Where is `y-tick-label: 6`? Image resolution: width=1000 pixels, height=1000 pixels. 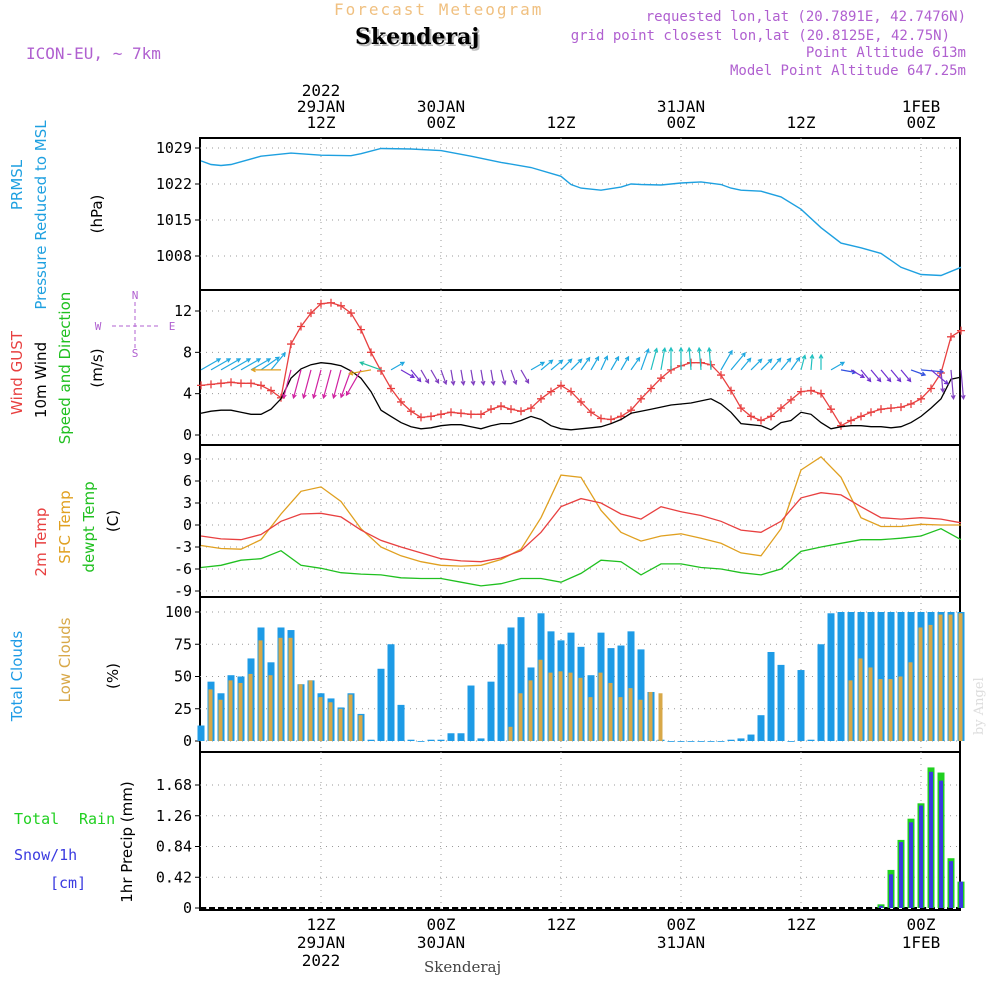
y-tick-label: 6 is located at coordinates (187, 481).